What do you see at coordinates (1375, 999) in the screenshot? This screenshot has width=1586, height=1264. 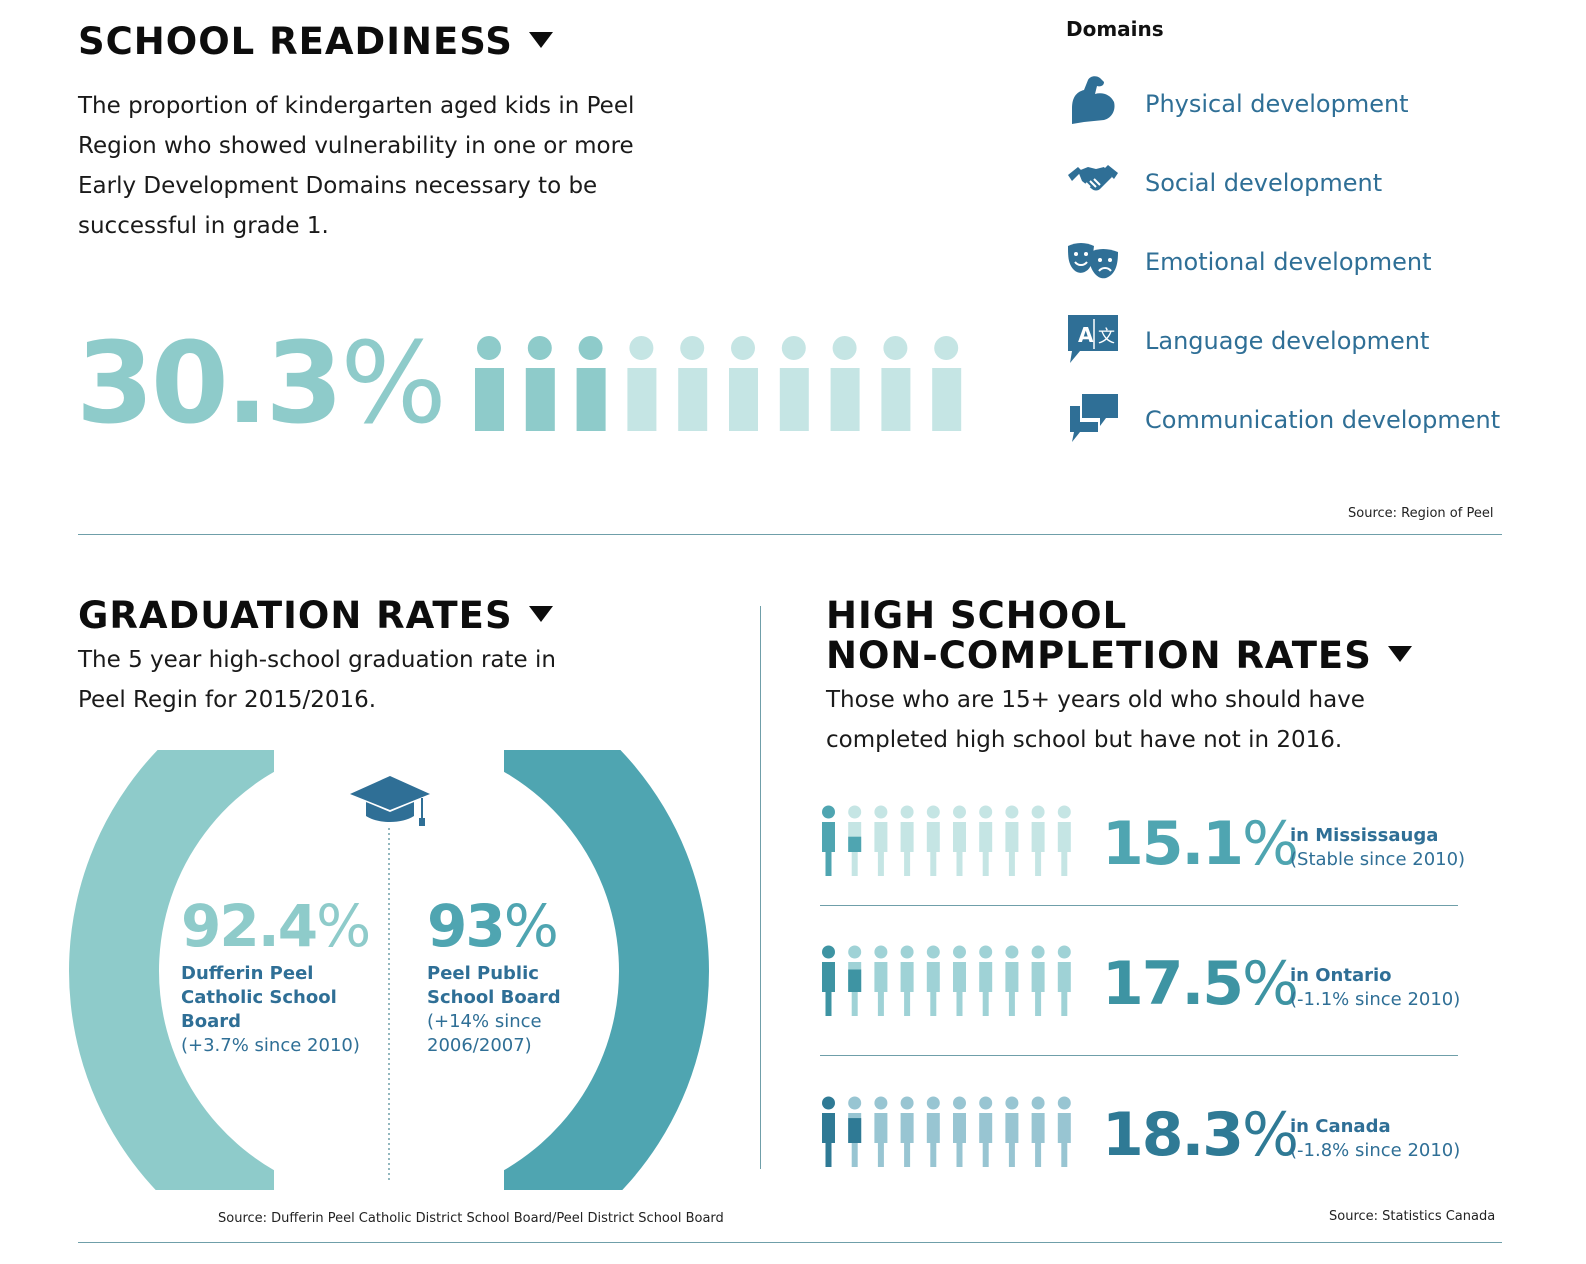 I see `change-label: (-1.1% since 2010)` at bounding box center [1375, 999].